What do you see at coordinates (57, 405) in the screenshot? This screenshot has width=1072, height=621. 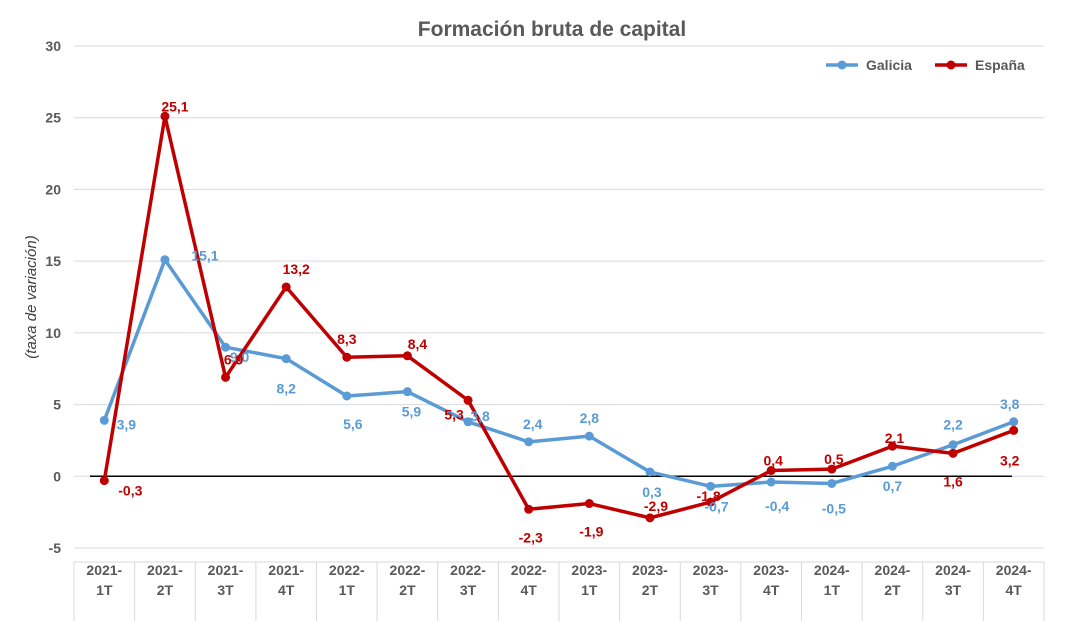 I see `y-tick-label: 5` at bounding box center [57, 405].